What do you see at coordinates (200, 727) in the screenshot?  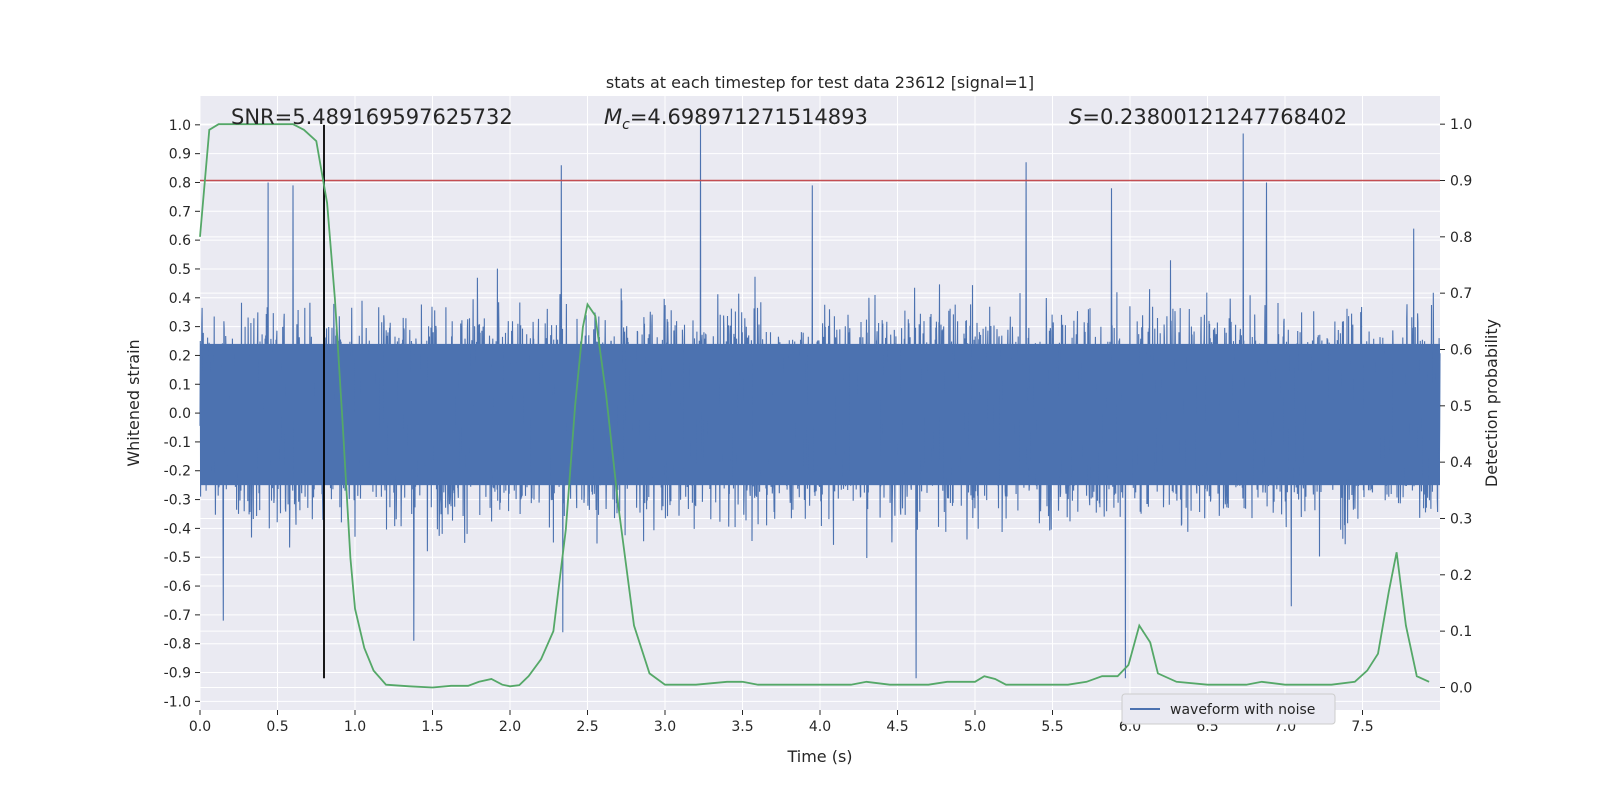 I see `x-tick-label: 0.0` at bounding box center [200, 727].